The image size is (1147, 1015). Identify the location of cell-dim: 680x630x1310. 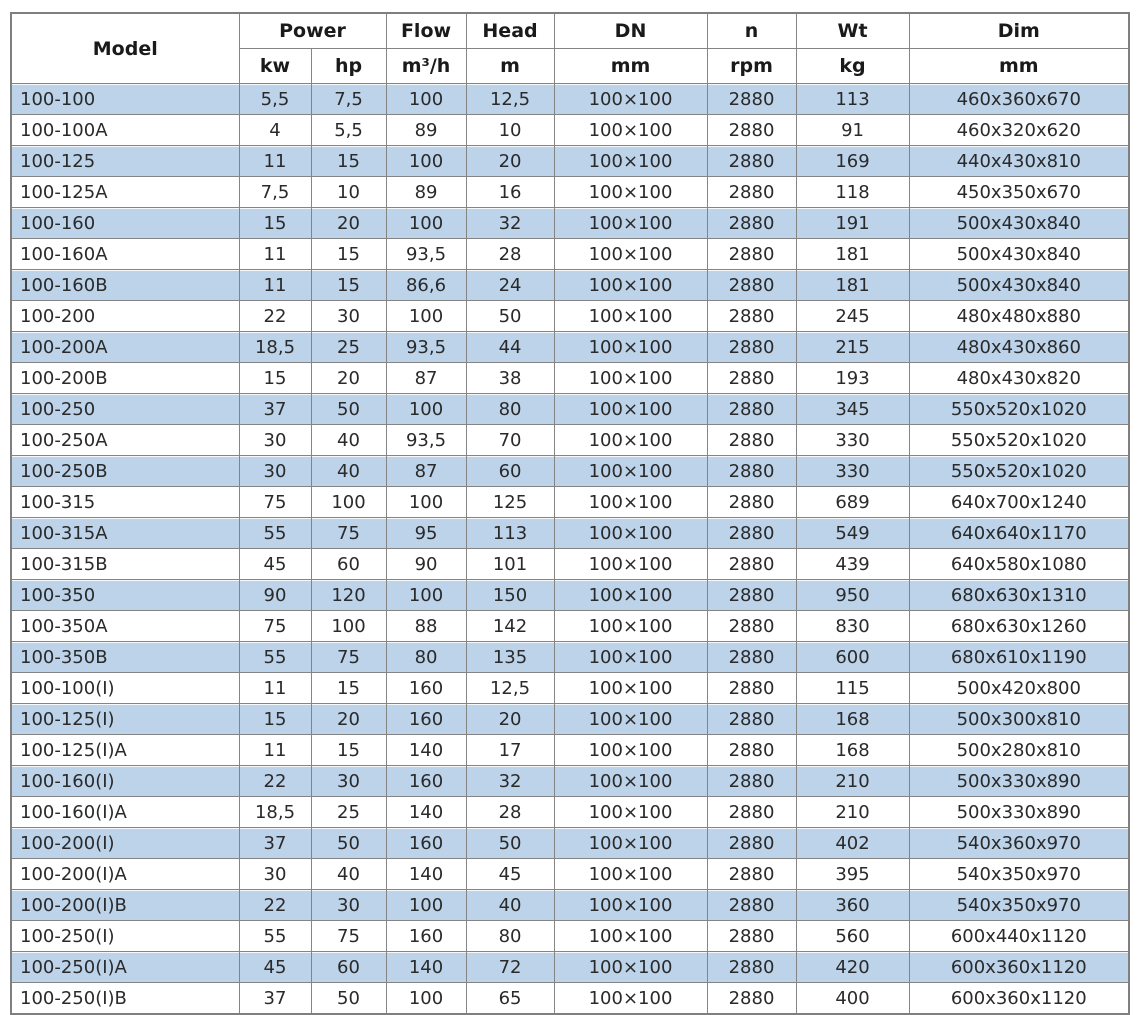
(1019, 595).